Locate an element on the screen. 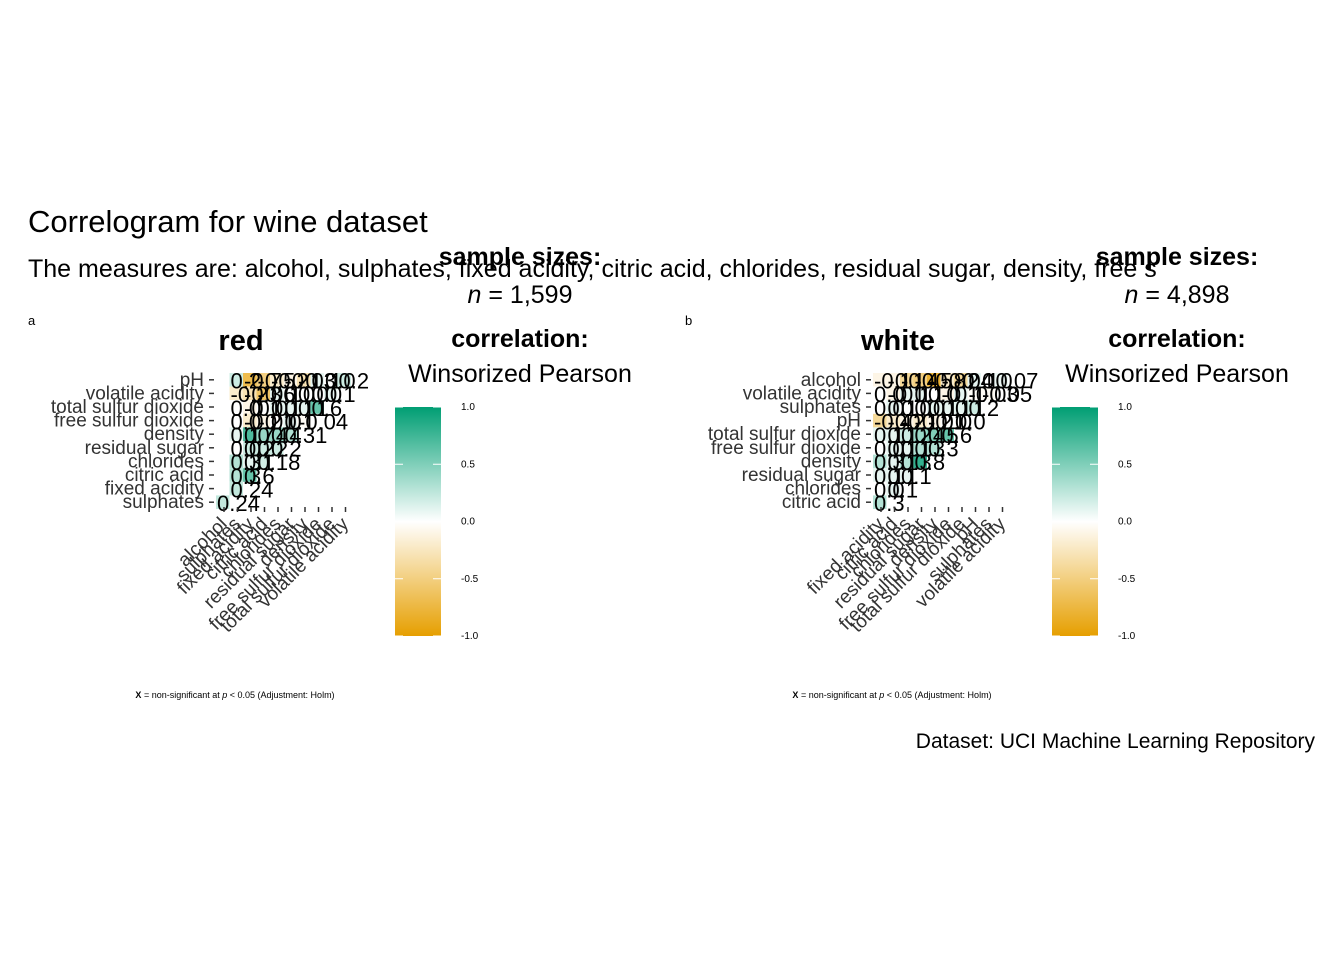 This screenshot has width=1344, height=960. y-axis-label: chlorides is located at coordinates (823, 489).